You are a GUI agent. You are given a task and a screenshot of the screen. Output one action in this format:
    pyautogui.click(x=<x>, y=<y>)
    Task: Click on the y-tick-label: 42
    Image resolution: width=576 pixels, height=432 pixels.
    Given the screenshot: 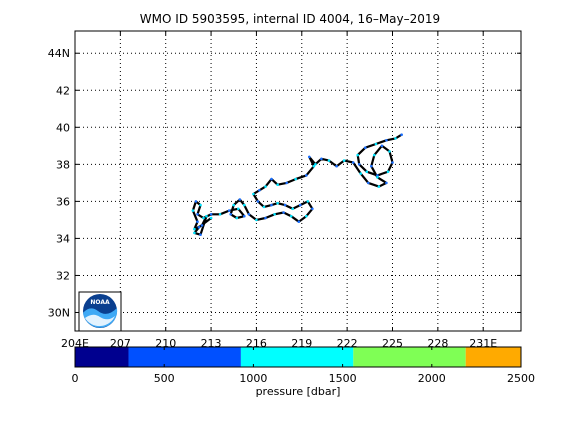 What is the action you would take?
    pyautogui.click(x=63, y=90)
    